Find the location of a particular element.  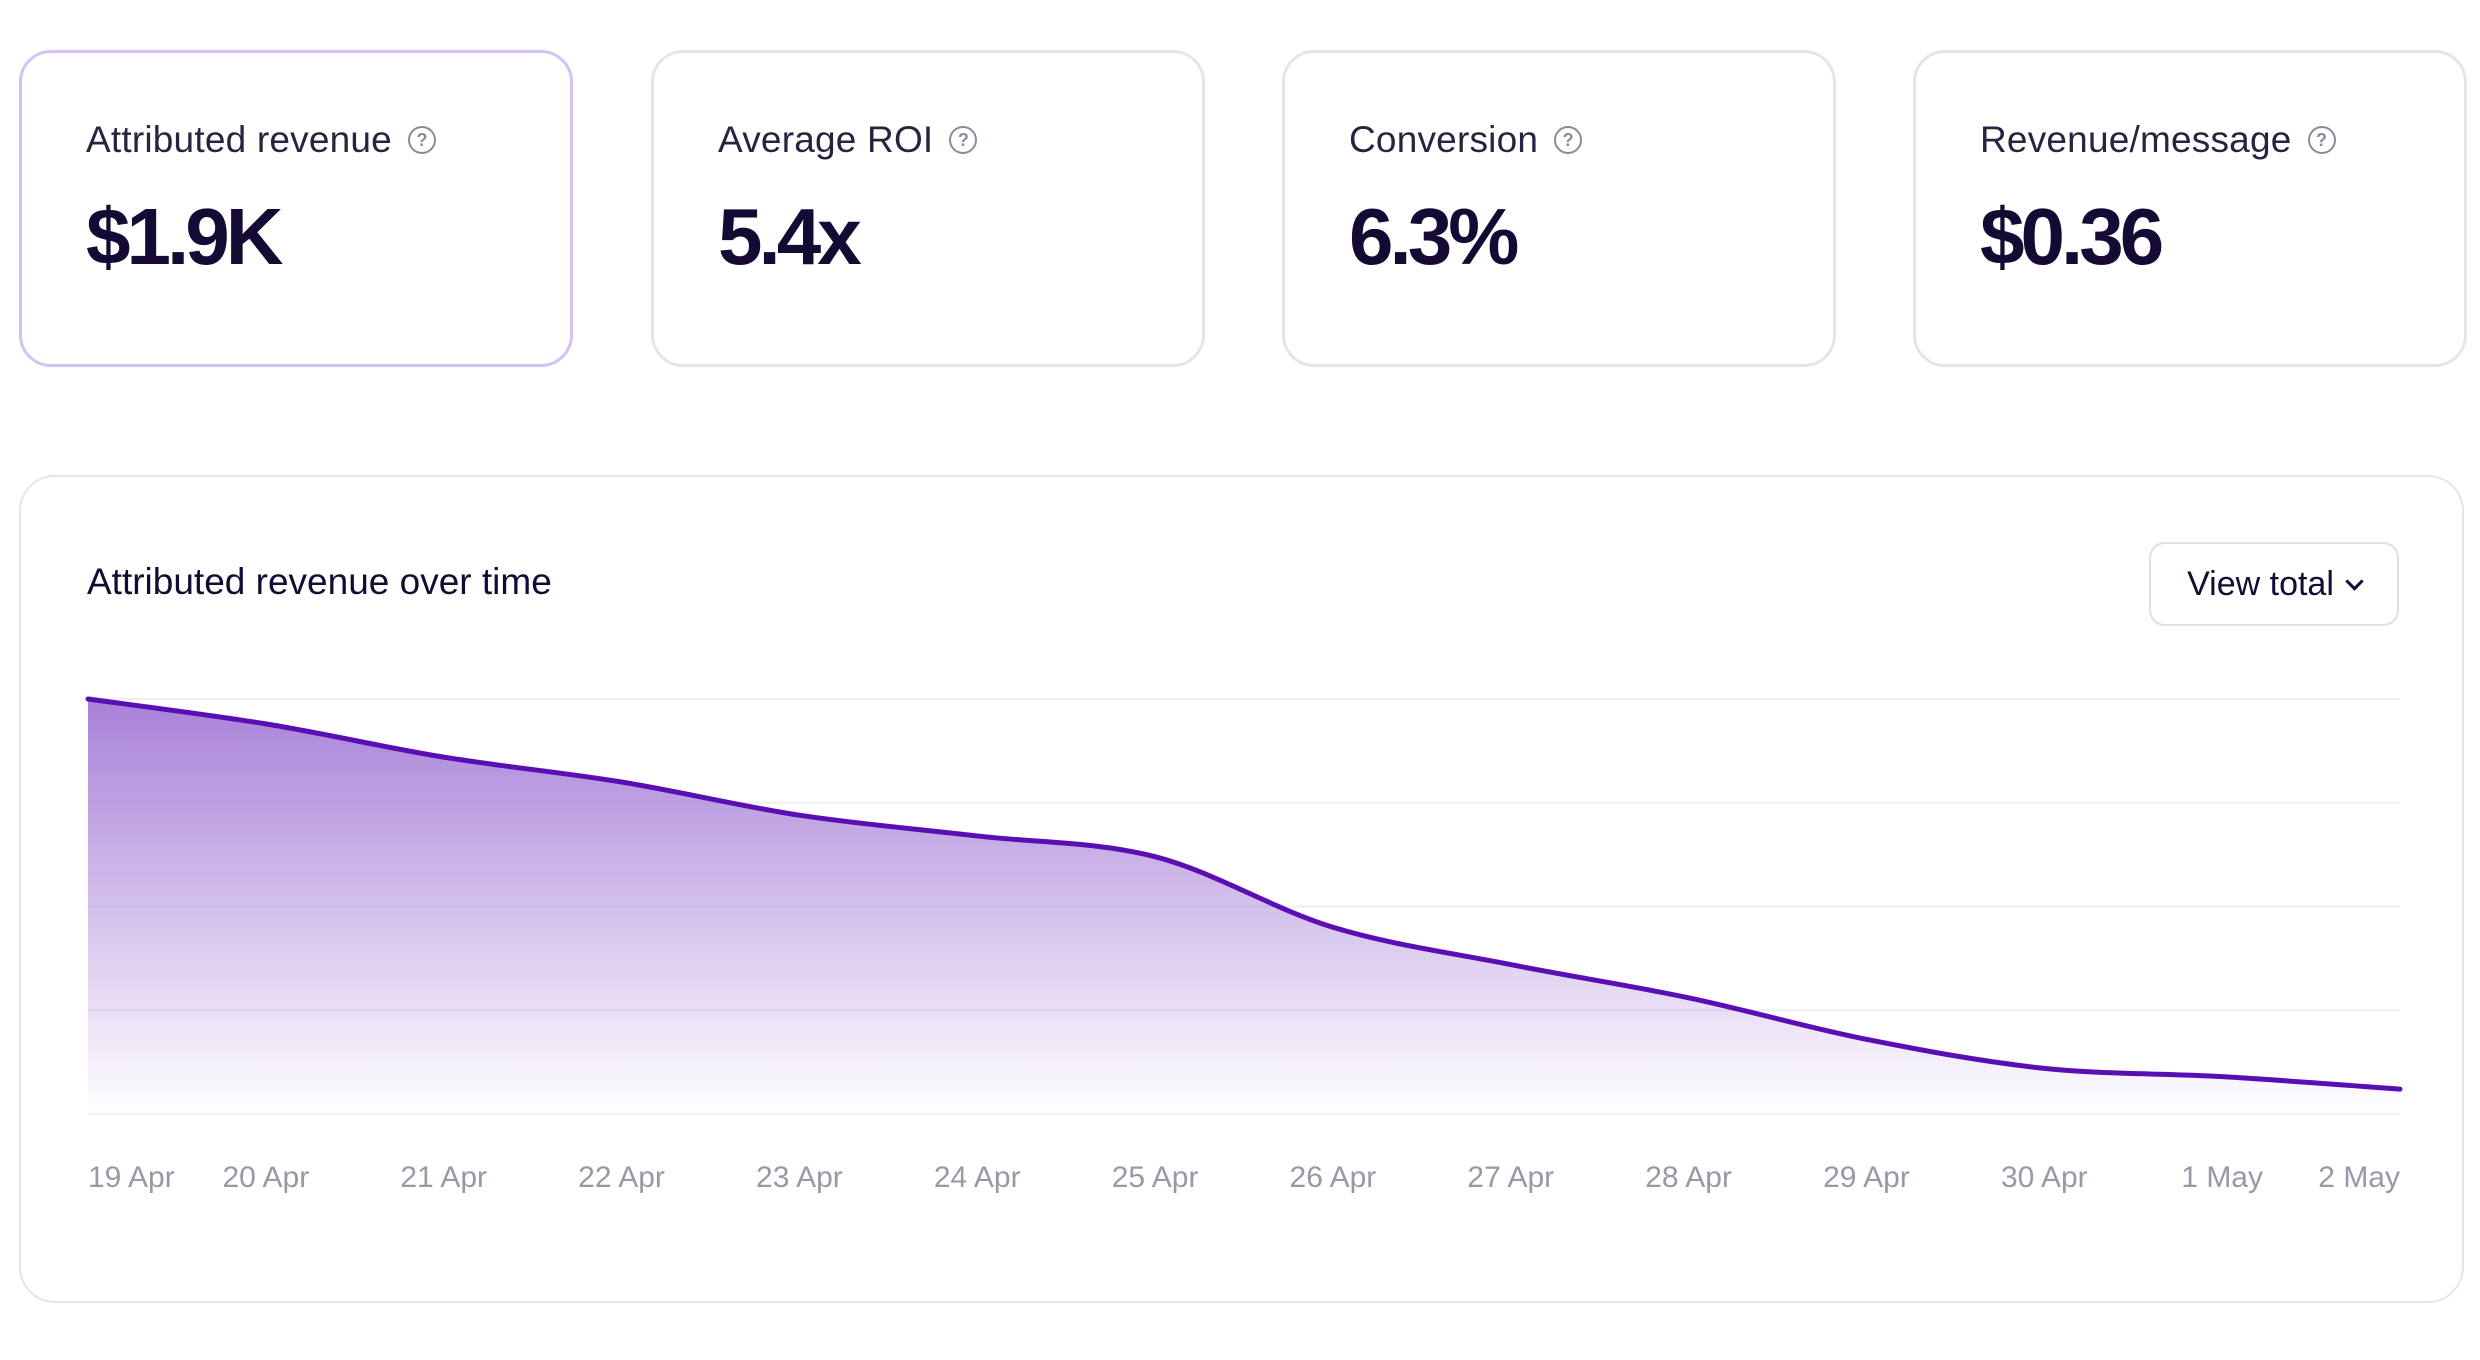

chart-title: Attributed revenue over time is located at coordinates (319, 581).